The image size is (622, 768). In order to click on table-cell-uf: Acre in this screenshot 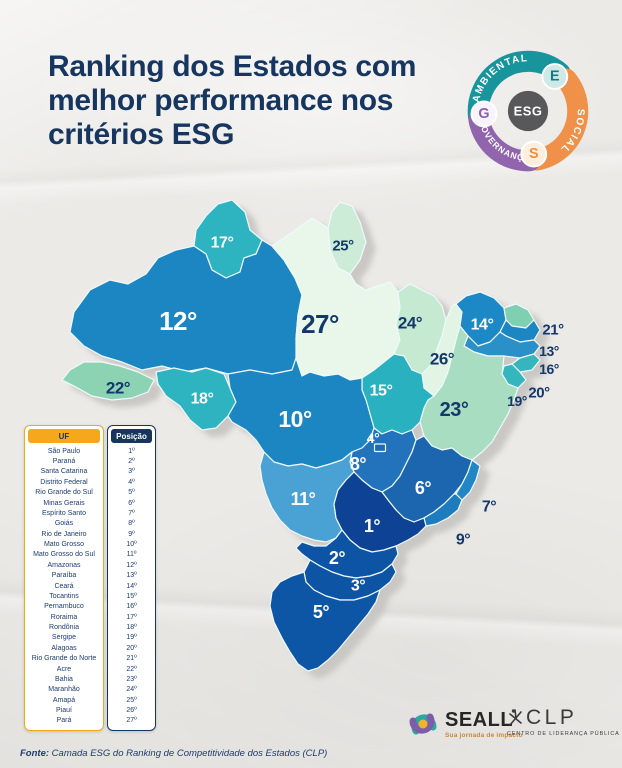, I will do `click(64, 669)`.